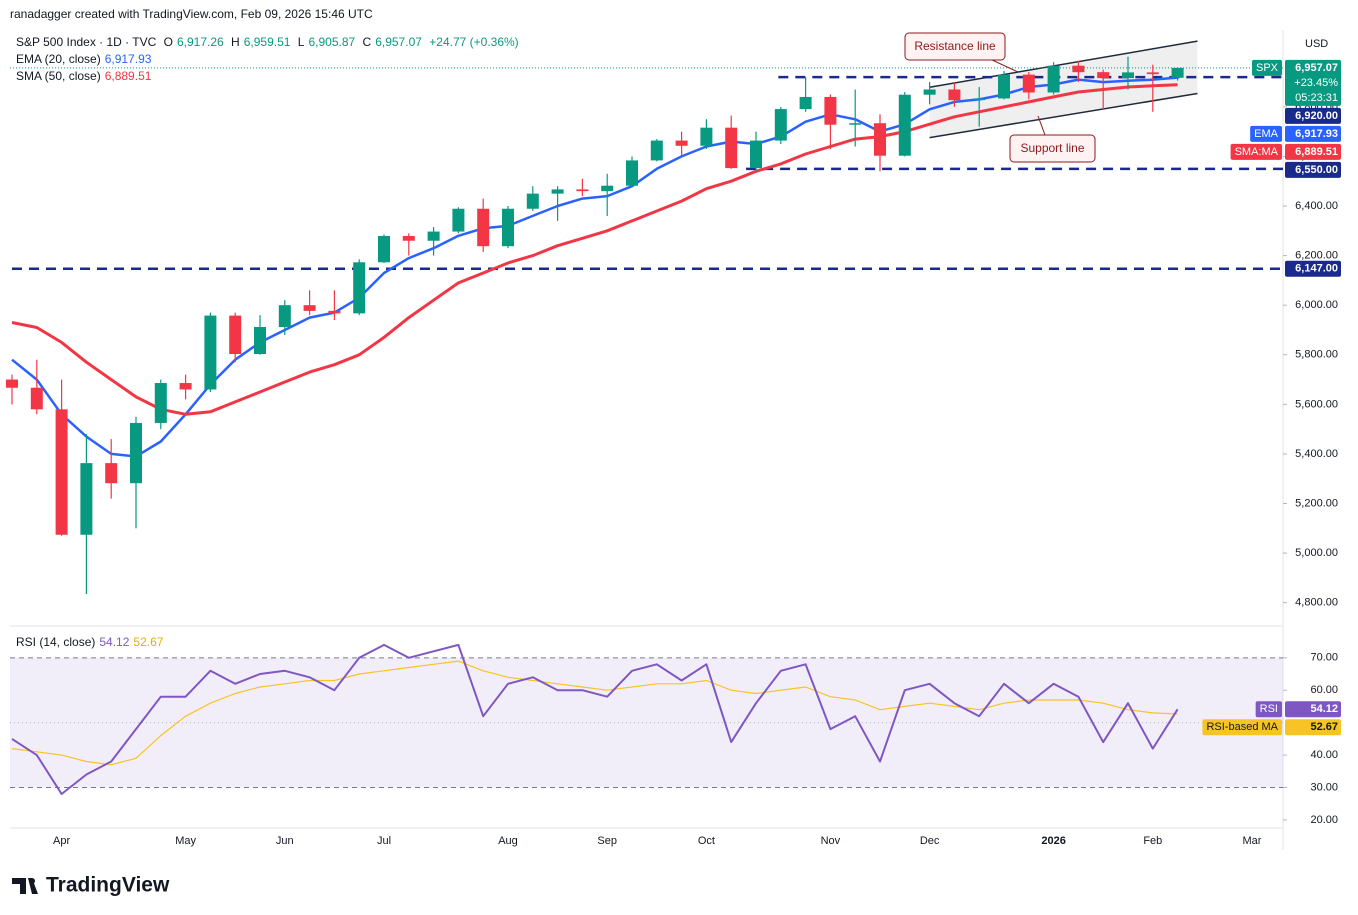 The height and width of the screenshot is (915, 1358). Describe the element at coordinates (1316, 256) in the screenshot. I see `y-tick-label: 6,200.00` at that location.